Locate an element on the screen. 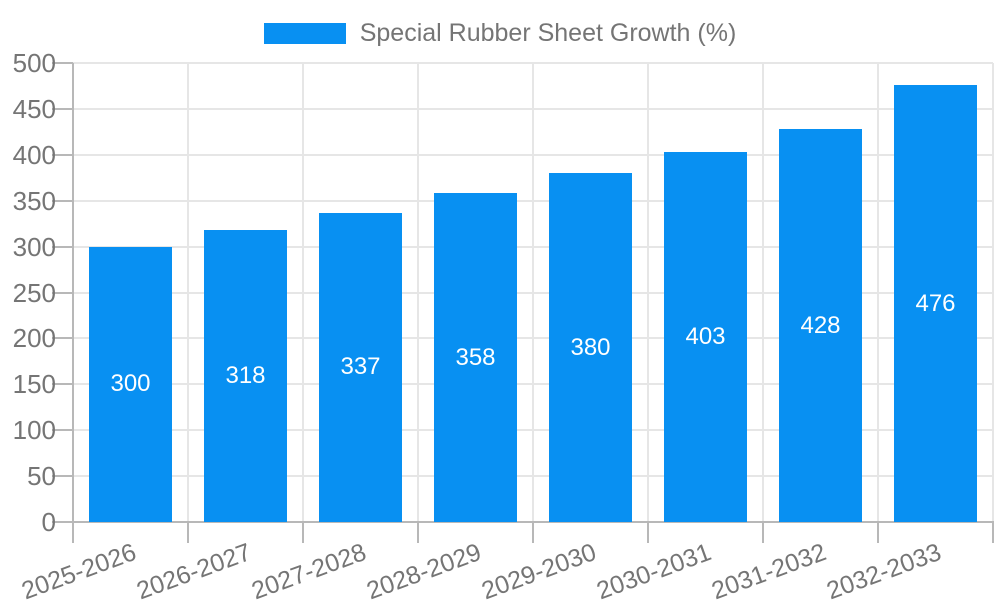  bar-value-label: 318 is located at coordinates (245, 376).